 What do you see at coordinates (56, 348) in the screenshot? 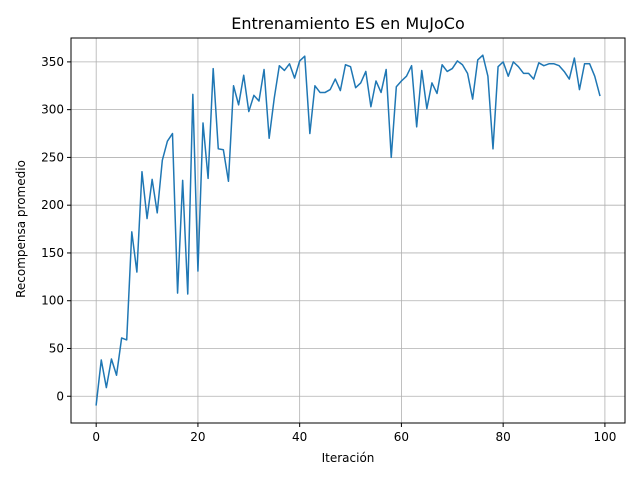
I see `y-tick-label: 50` at bounding box center [56, 348].